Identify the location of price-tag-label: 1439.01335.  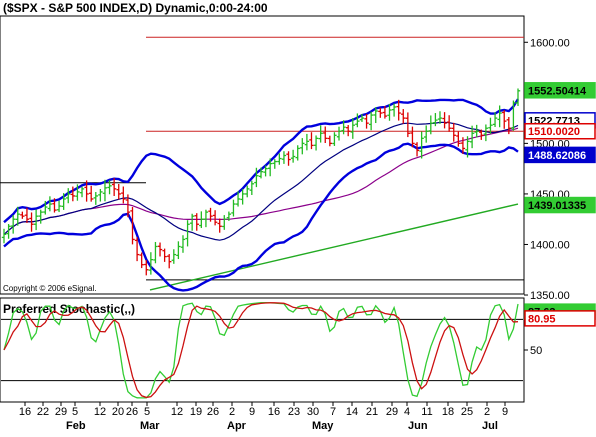
(557, 206).